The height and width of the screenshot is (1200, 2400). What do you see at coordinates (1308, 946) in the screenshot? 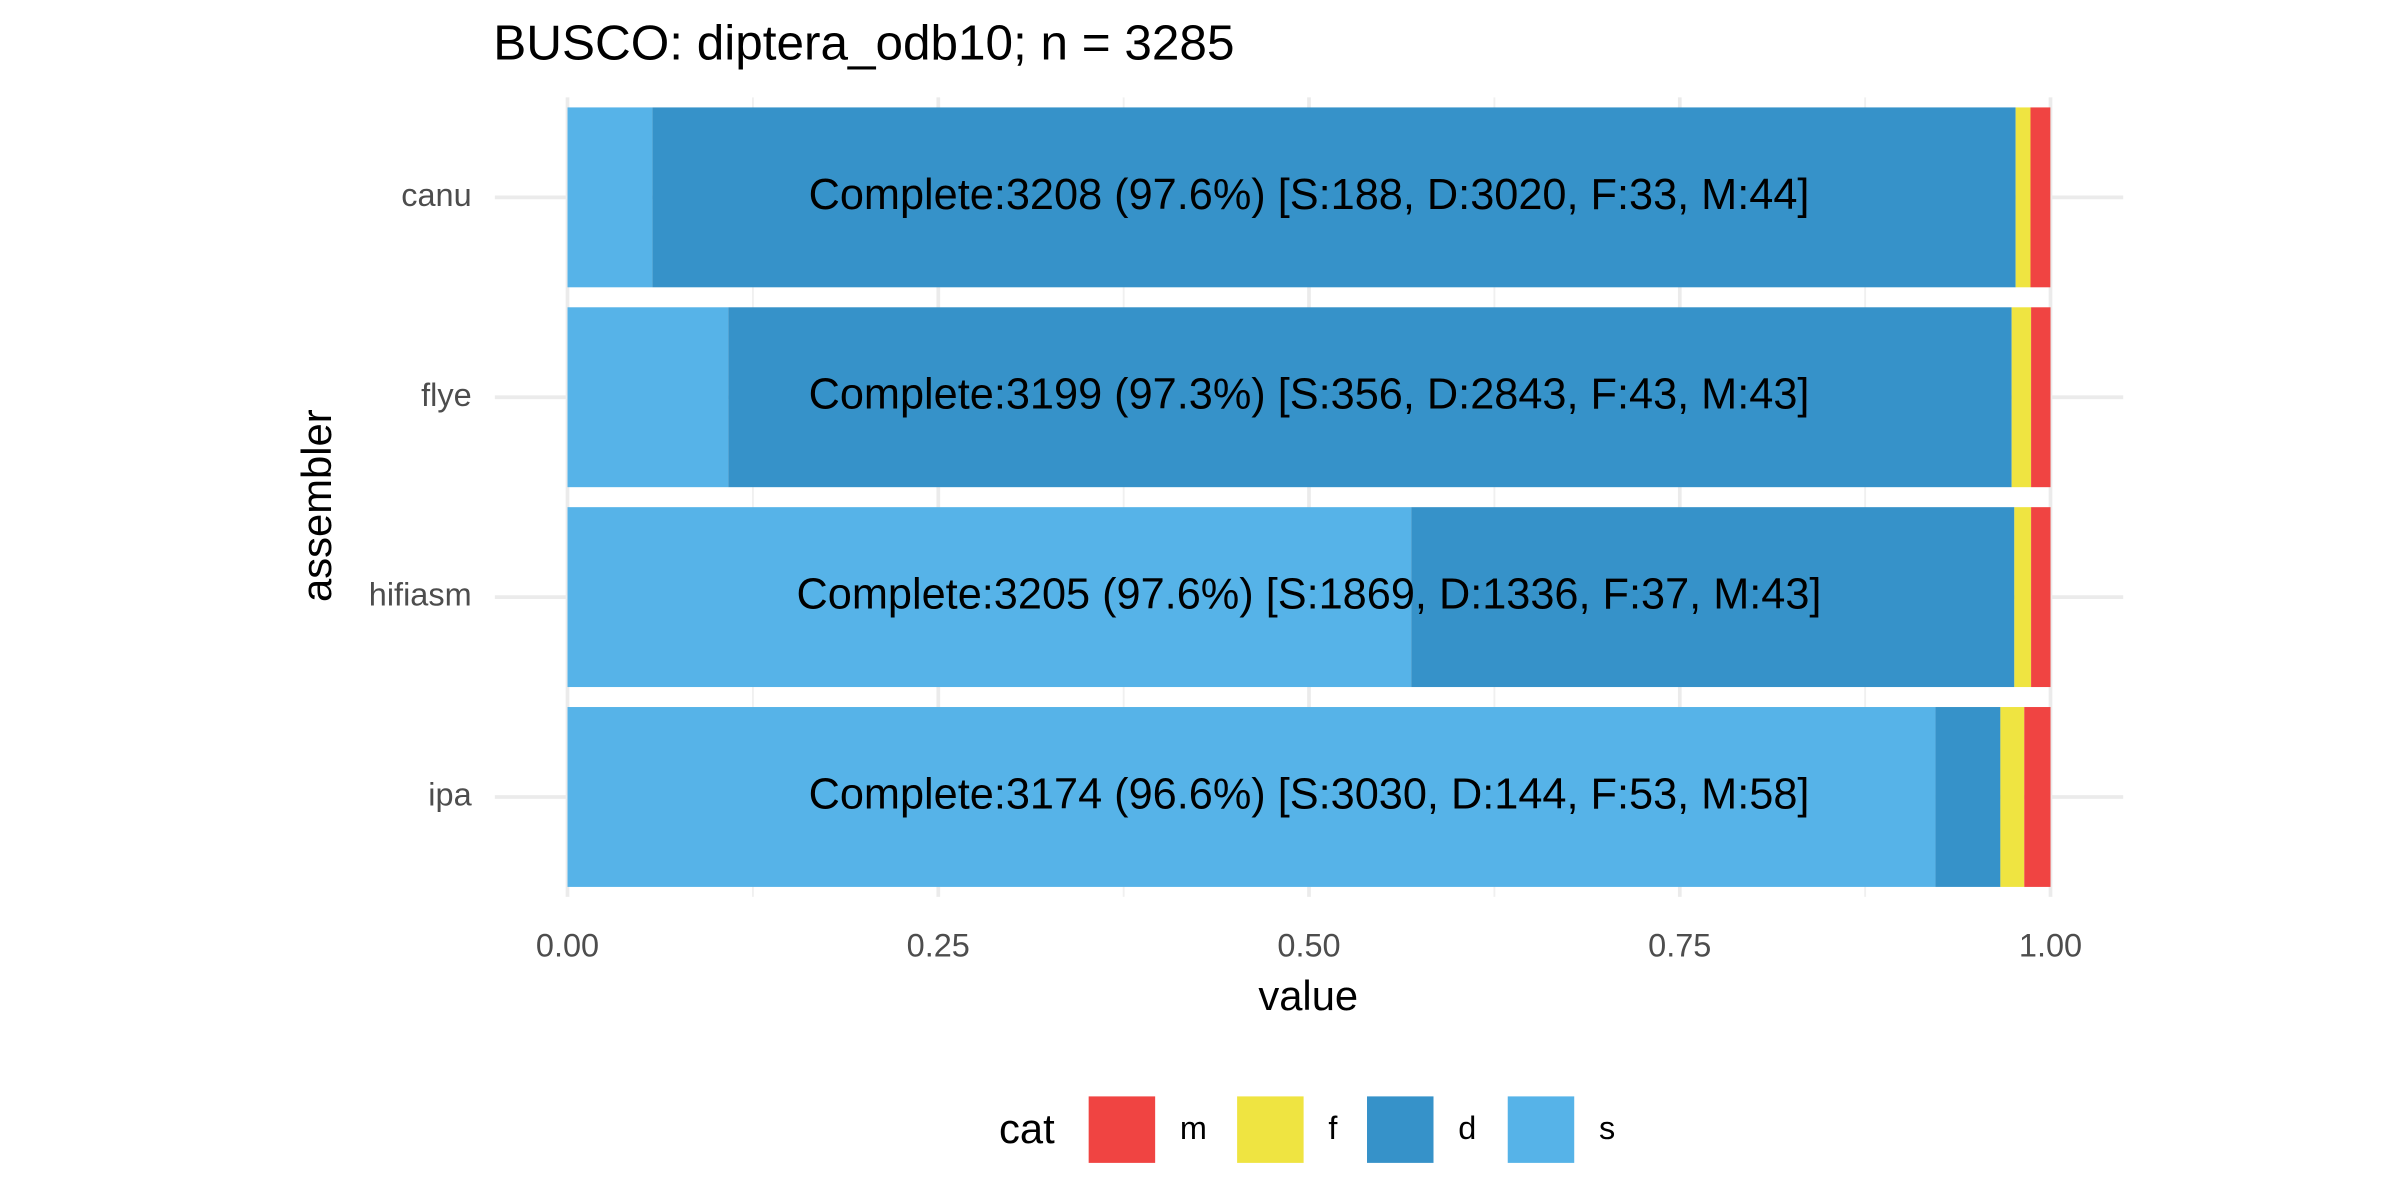
I see `x-tick-label: 0.50` at bounding box center [1308, 946].